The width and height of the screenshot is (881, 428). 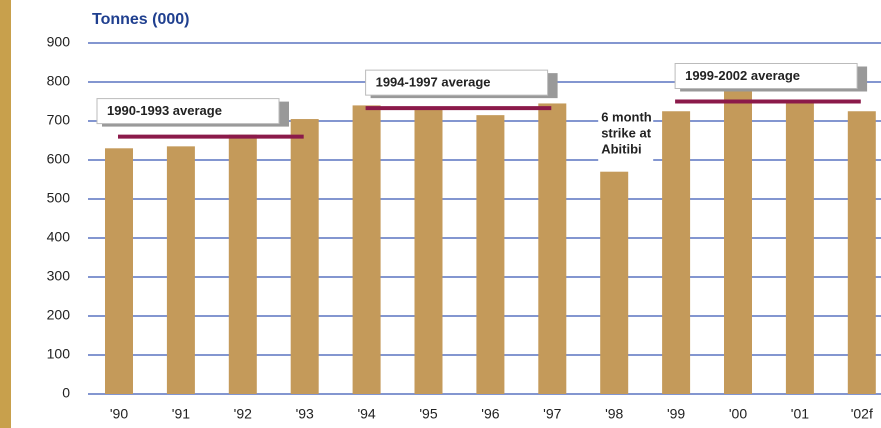 What do you see at coordinates (59, 81) in the screenshot?
I see `y-tick-label: 800` at bounding box center [59, 81].